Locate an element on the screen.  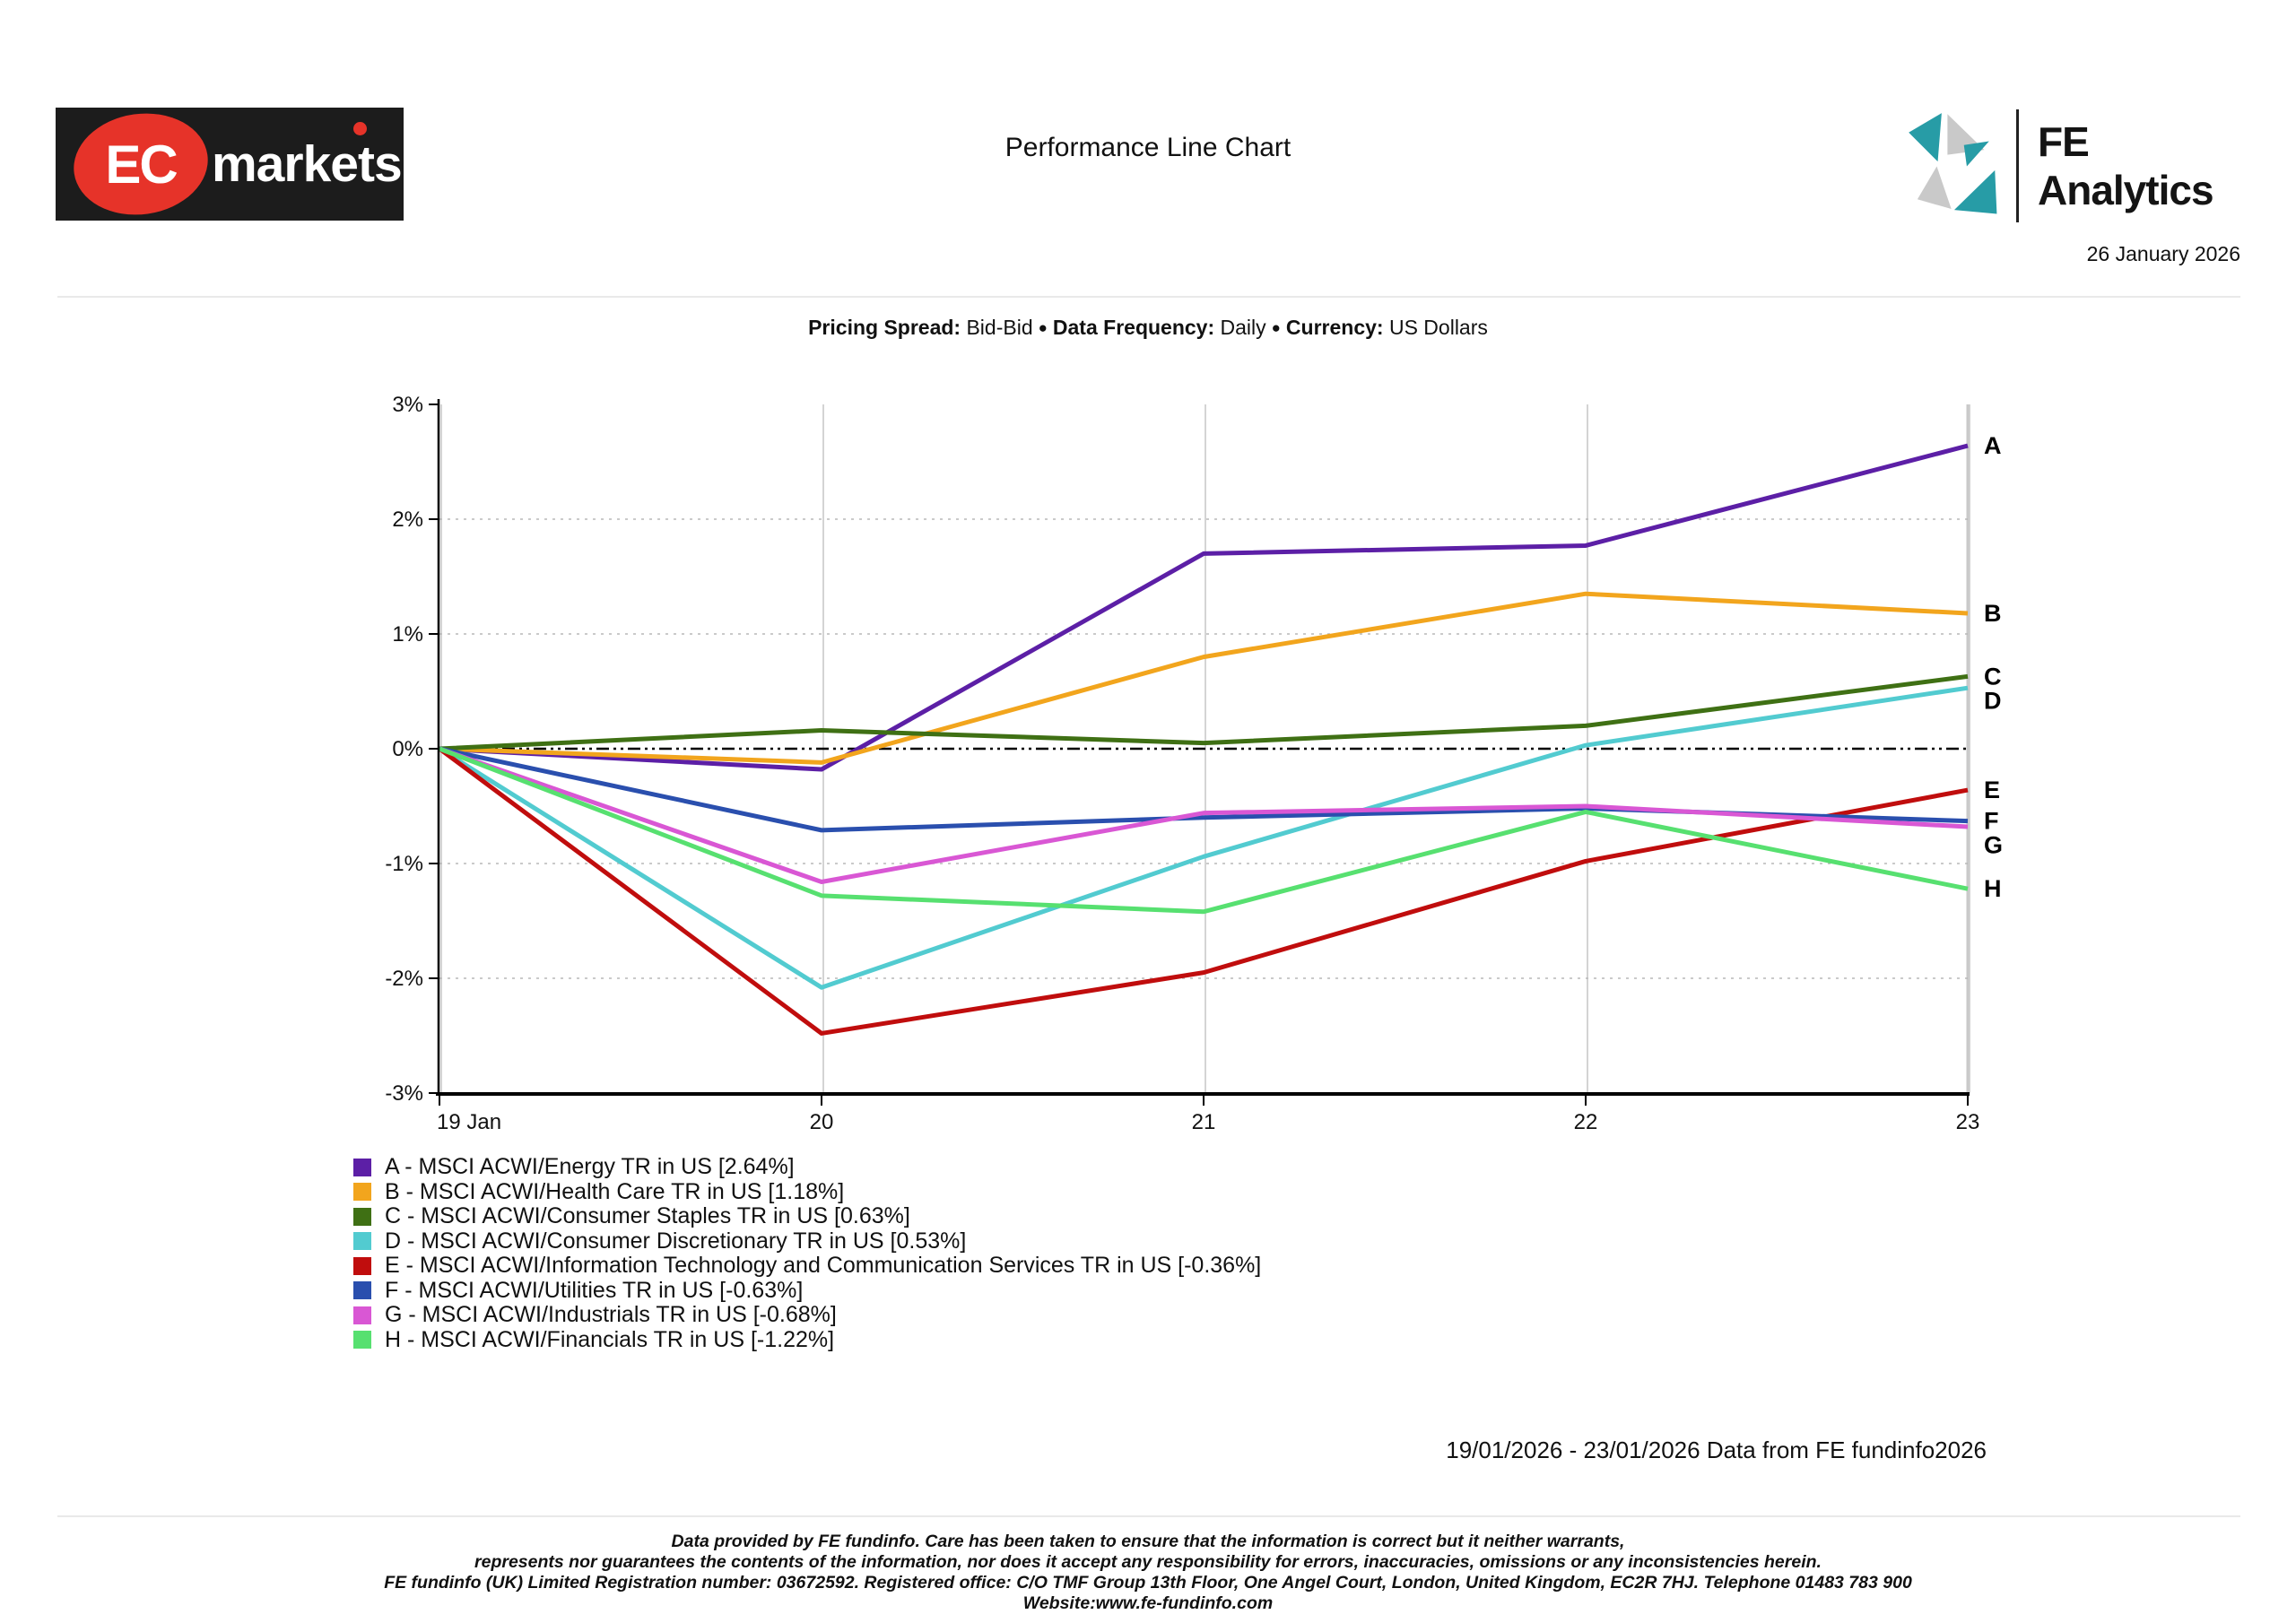
series-line-H is located at coordinates (1204, 830).